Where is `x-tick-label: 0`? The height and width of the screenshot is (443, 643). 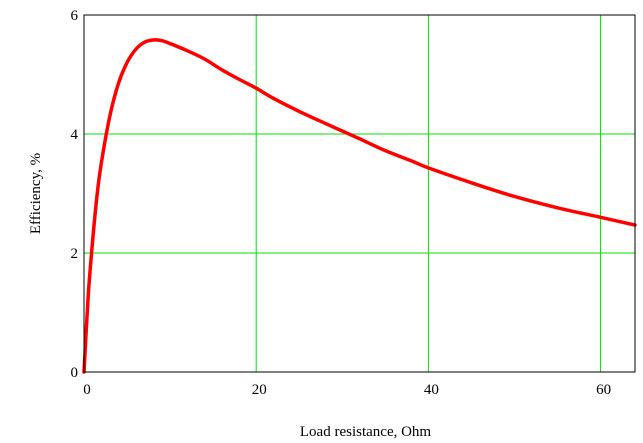 x-tick-label: 0 is located at coordinates (87, 390).